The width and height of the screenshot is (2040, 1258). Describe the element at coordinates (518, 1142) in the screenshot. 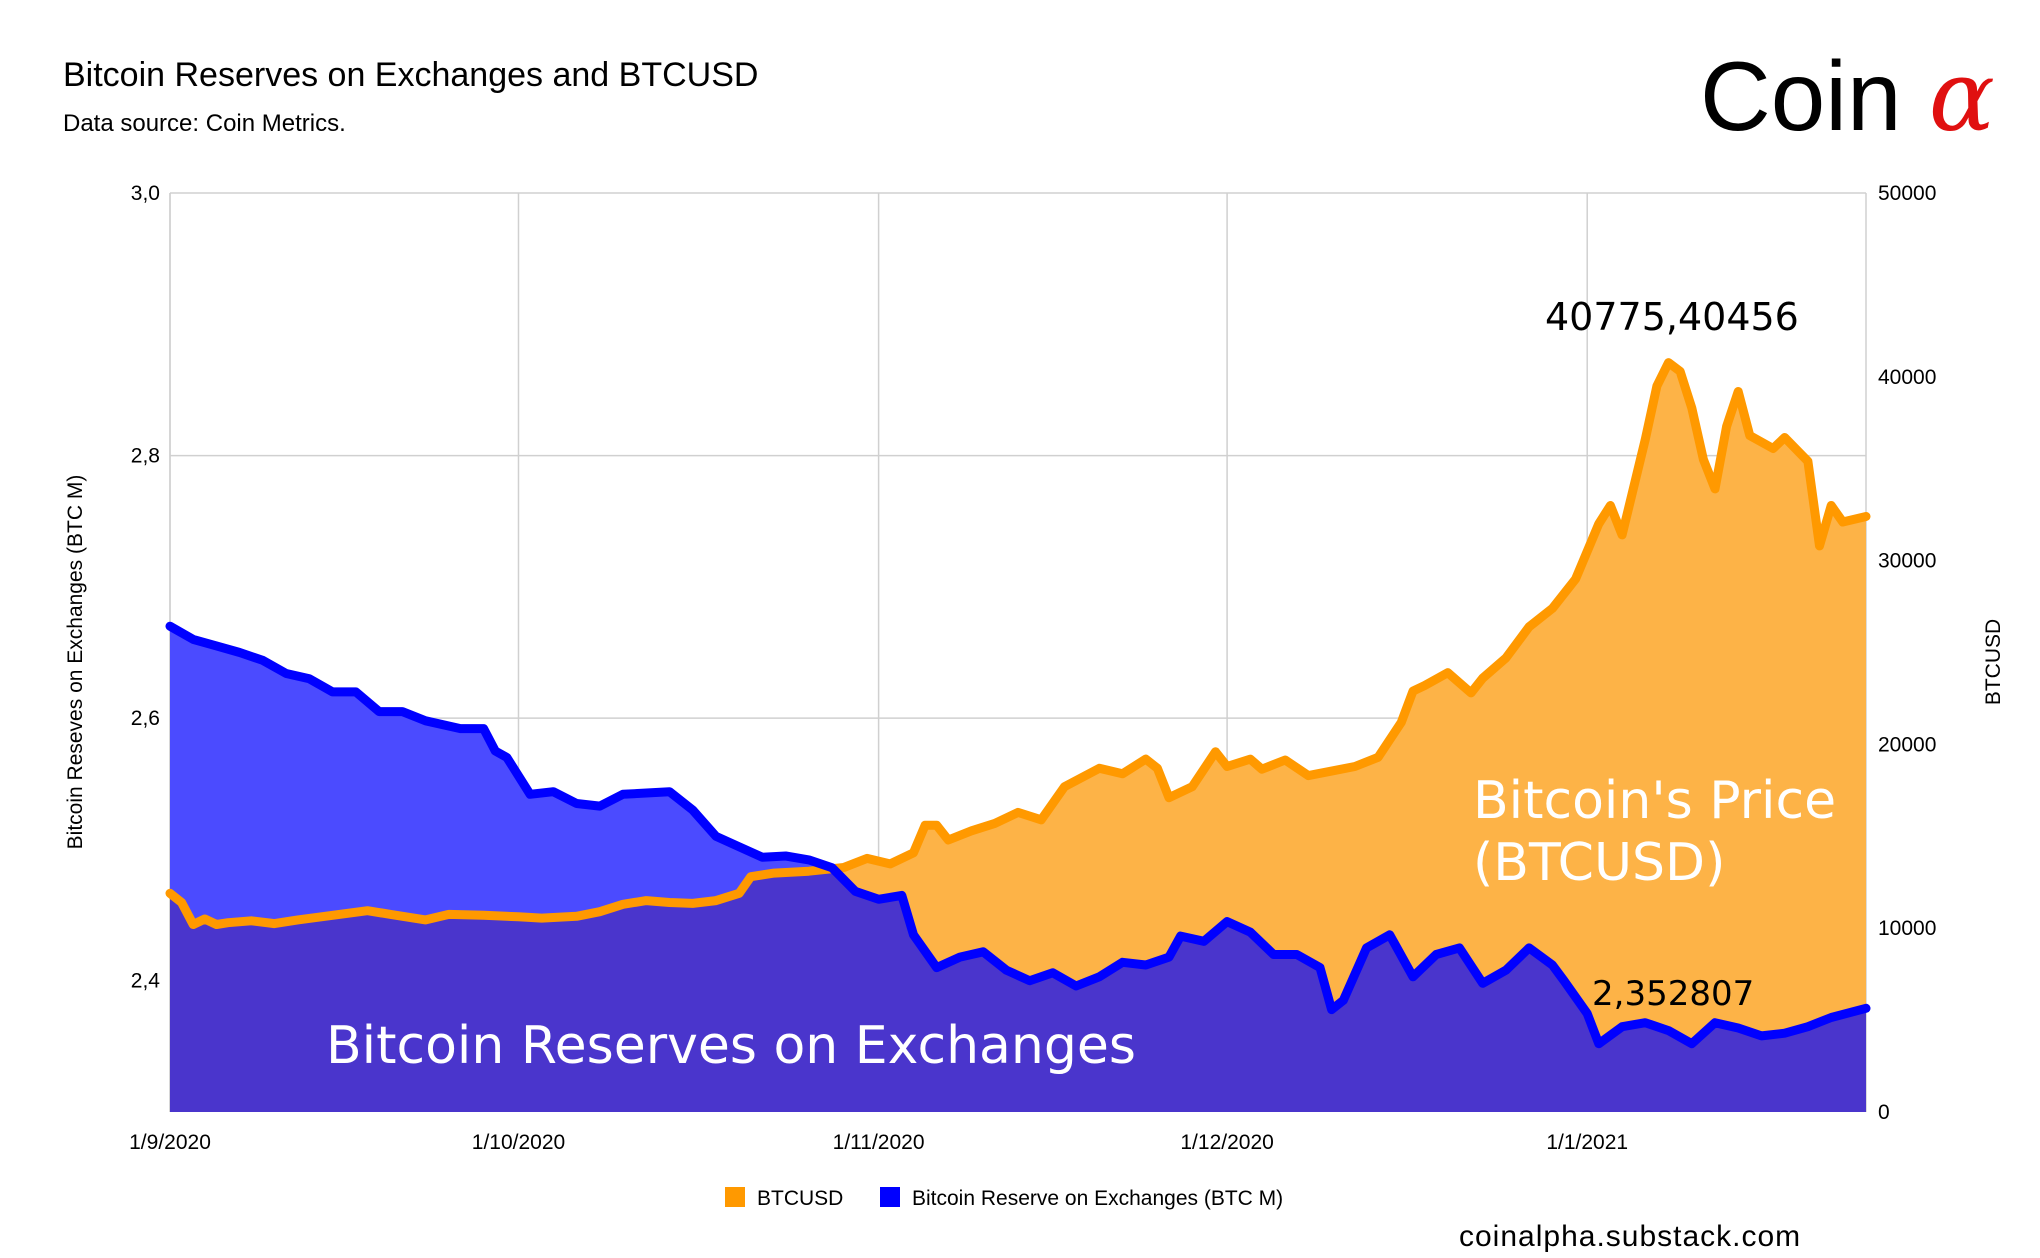

I see `x-tick-label: 1/10/2020` at that location.